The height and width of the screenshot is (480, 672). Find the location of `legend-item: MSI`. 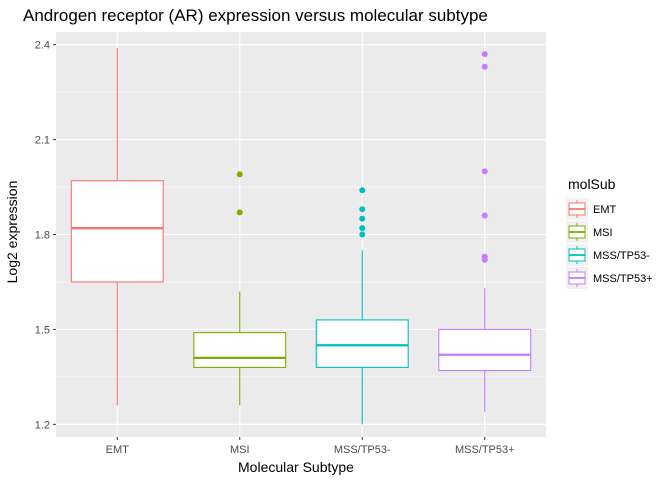

legend-item: MSI is located at coordinates (589, 232).